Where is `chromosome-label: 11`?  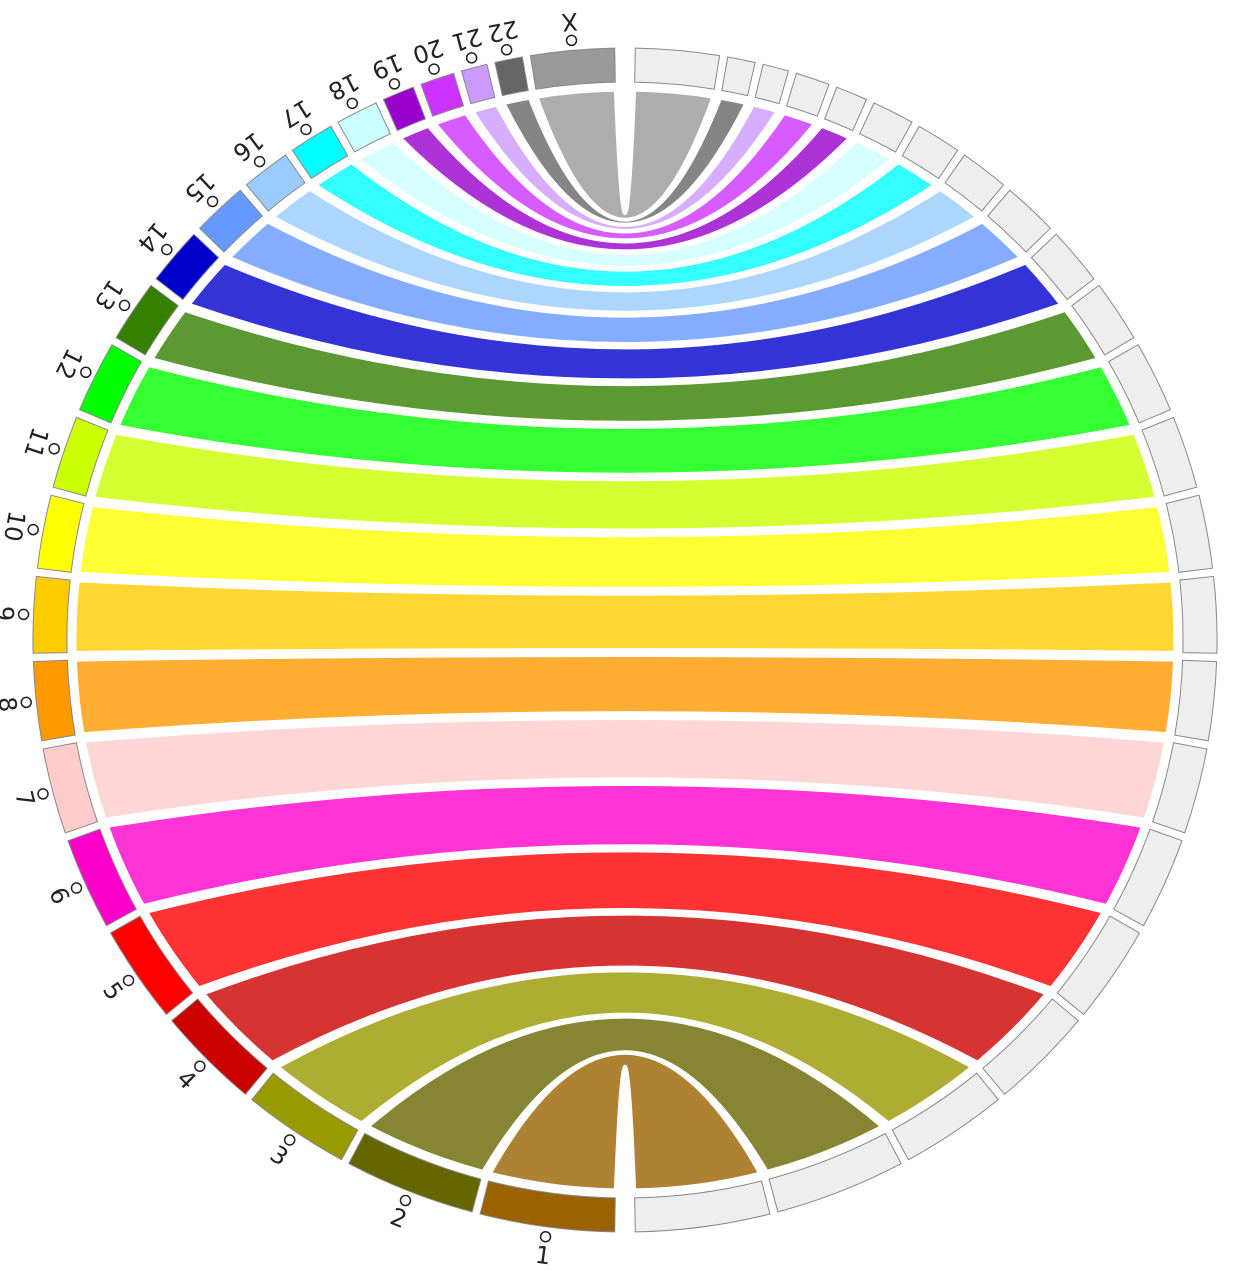 chromosome-label: 11 is located at coordinates (36, 443).